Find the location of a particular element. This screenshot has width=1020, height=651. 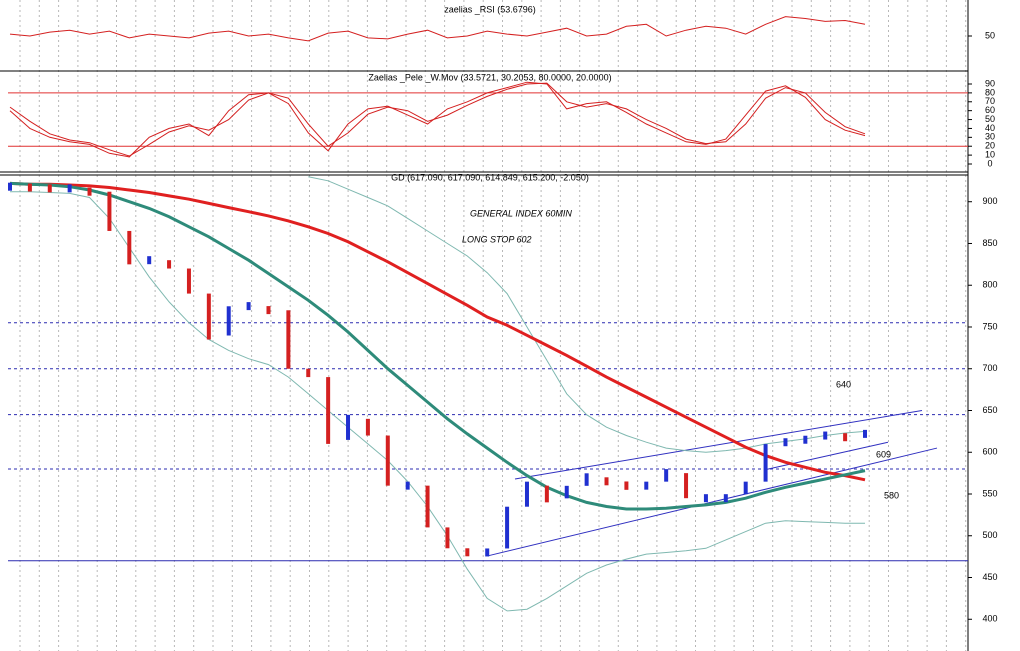

y-tick-label: 80 is located at coordinates (990, 92).